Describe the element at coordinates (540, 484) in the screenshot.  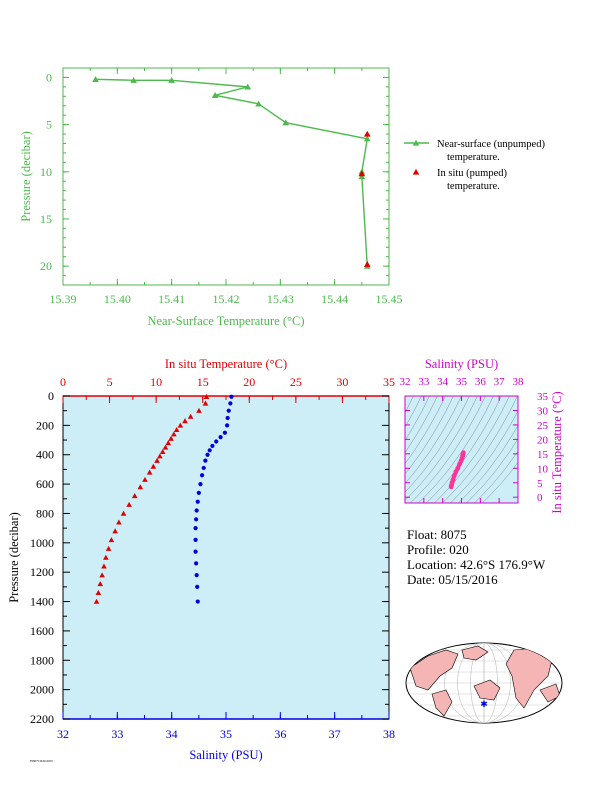
I see `ts-y-tick-label: 5` at that location.